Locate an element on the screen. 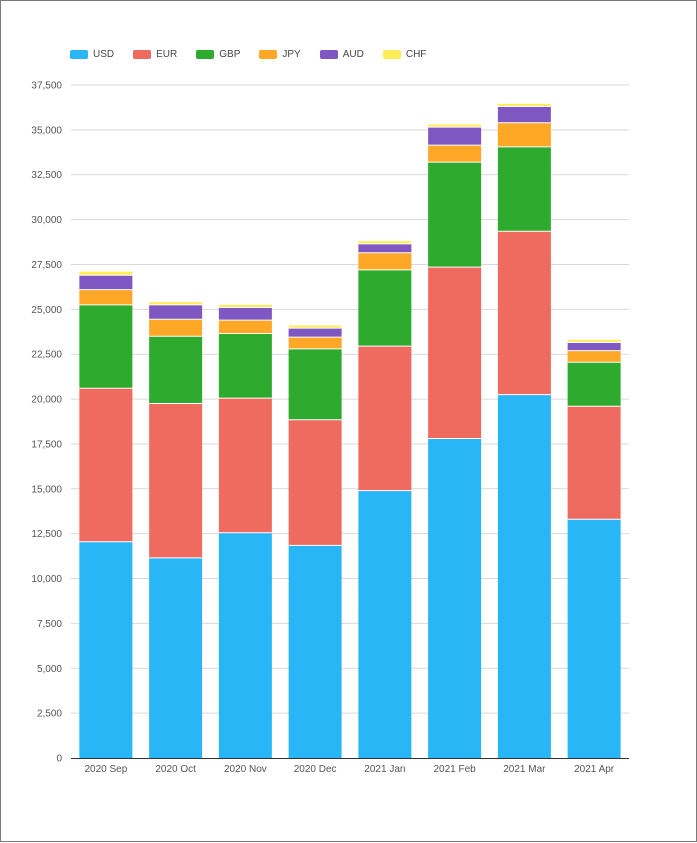 This screenshot has width=697, height=843. legend-label: AUD is located at coordinates (353, 54).